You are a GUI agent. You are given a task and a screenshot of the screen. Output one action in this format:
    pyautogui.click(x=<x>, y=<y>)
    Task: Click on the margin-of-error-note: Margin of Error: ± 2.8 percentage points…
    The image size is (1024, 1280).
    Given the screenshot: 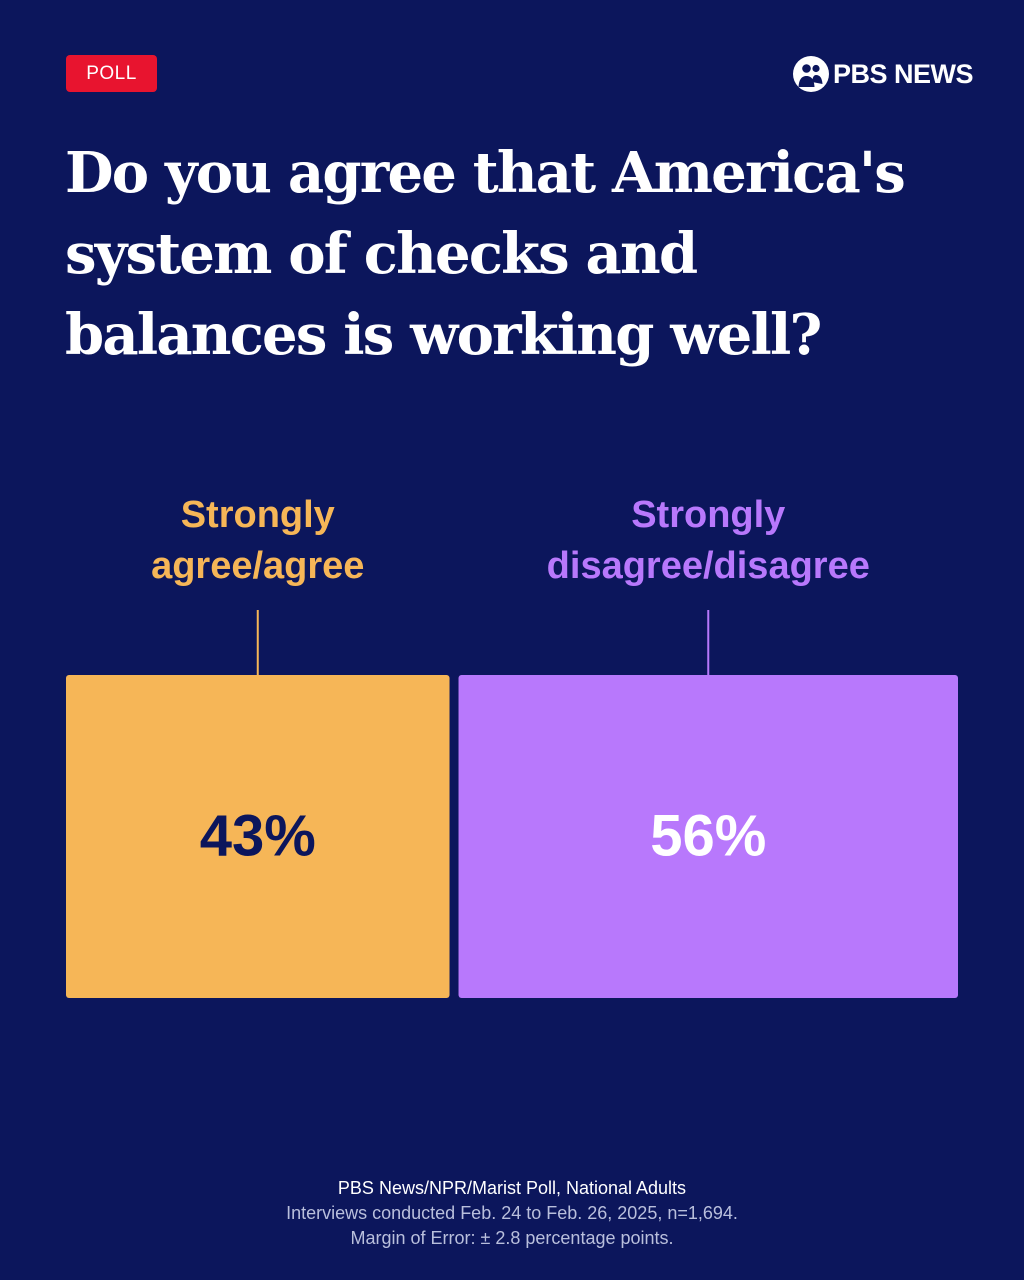 What is the action you would take?
    pyautogui.click(x=512, y=1238)
    